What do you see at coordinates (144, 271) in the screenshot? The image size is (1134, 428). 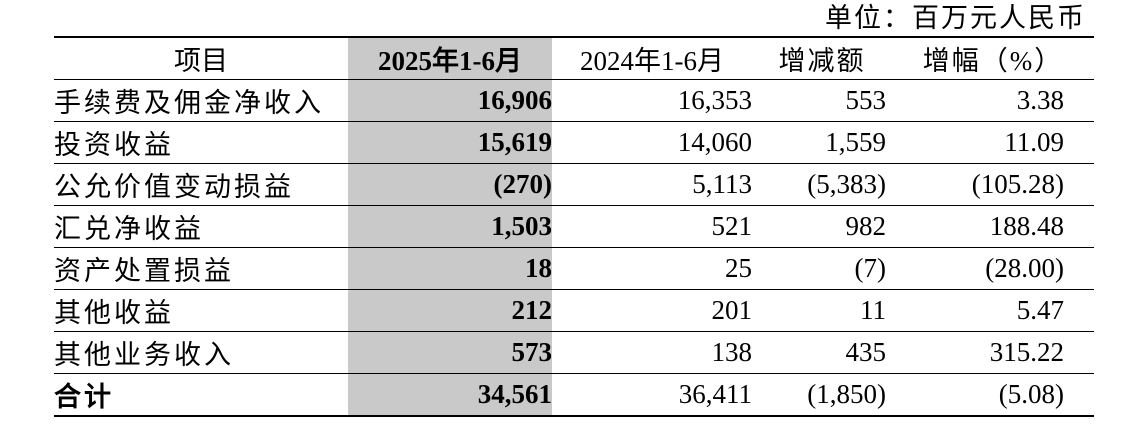 I see `row-item: 资产处置损益` at bounding box center [144, 271].